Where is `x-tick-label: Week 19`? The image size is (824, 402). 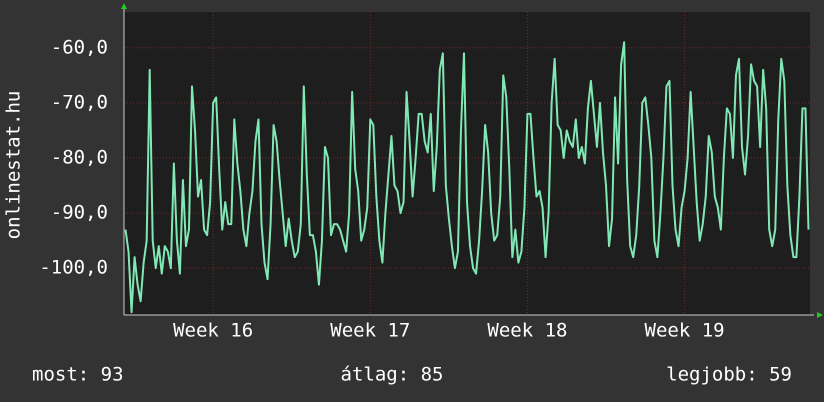 x-tick-label: Week 19 is located at coordinates (685, 331).